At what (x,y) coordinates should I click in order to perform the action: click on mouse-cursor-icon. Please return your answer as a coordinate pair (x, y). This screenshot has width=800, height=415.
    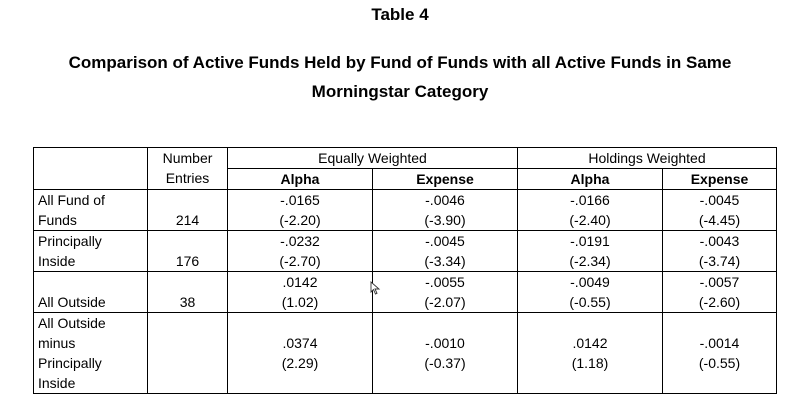
    Looking at the image, I should click on (375, 288).